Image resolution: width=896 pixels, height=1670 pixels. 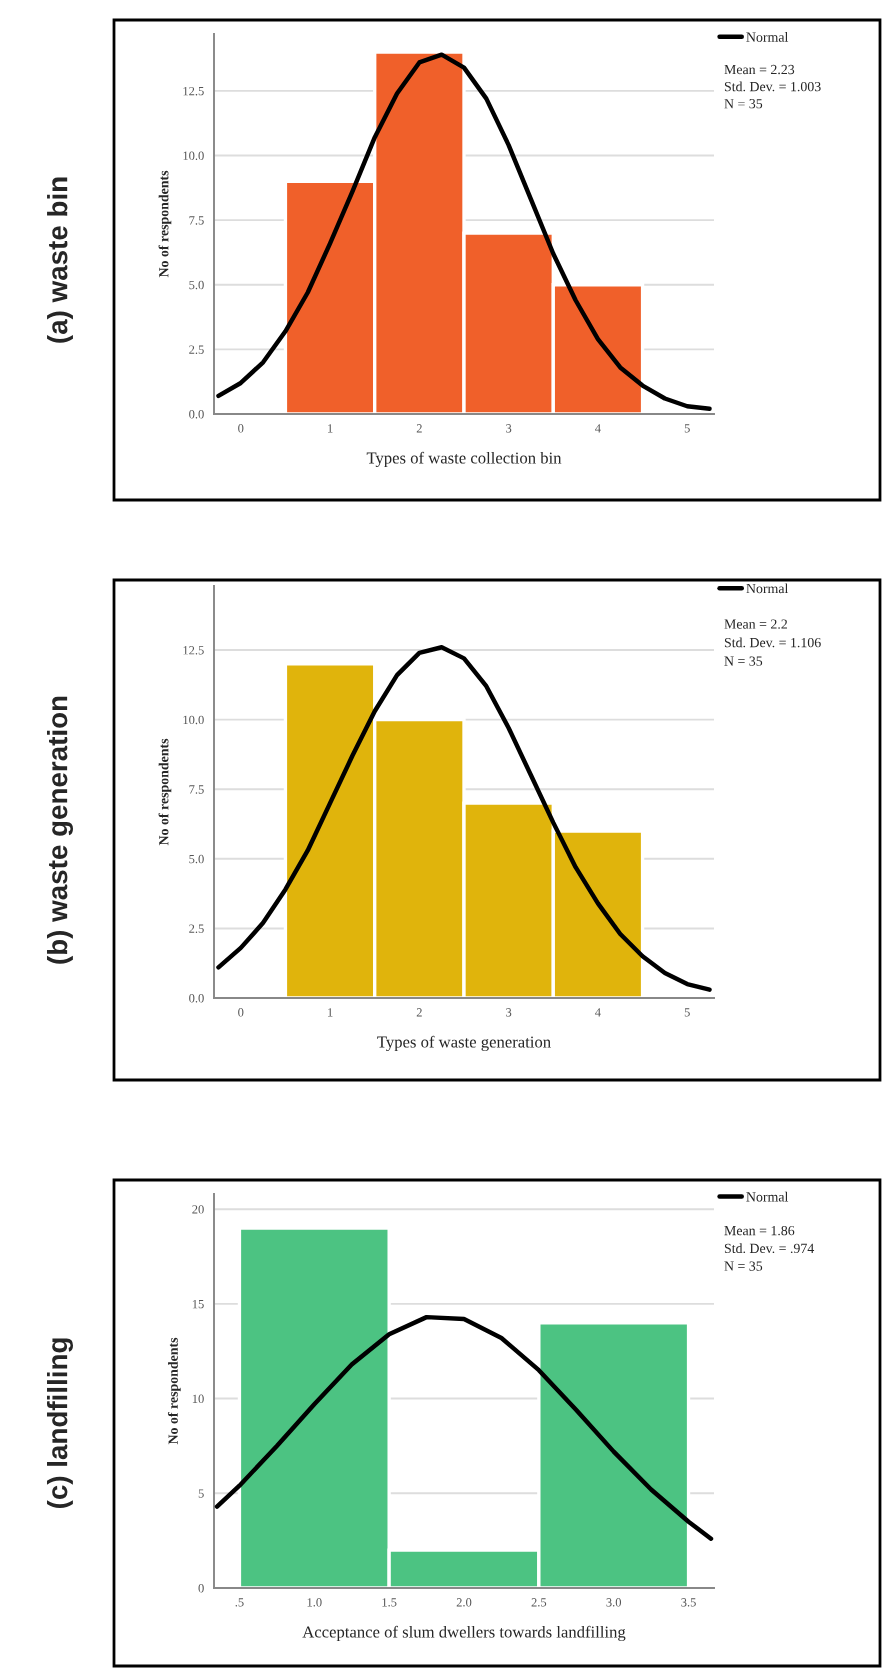 I want to click on x-axis-title: Types of waste collection bin, so click(x=464, y=459).